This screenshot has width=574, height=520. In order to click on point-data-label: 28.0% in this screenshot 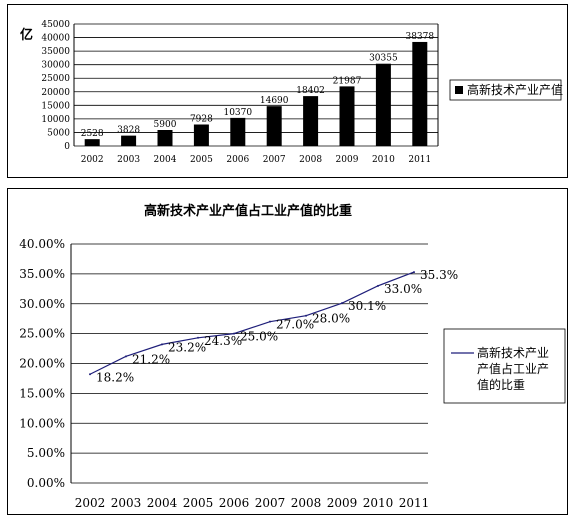, I will do `click(331, 319)`.